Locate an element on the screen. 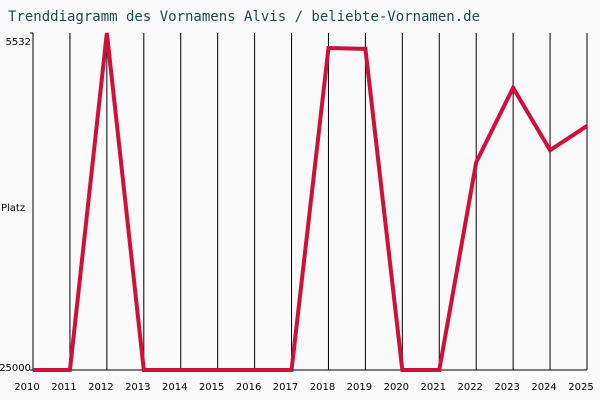 The height and width of the screenshot is (400, 600). x-tick-label: 2024 is located at coordinates (543, 387).